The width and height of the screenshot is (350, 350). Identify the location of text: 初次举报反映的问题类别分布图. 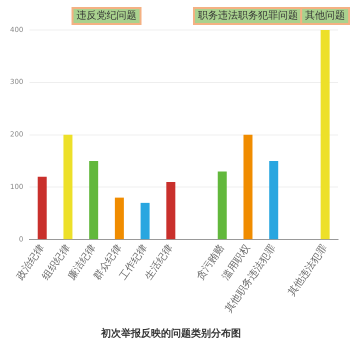
(170, 334).